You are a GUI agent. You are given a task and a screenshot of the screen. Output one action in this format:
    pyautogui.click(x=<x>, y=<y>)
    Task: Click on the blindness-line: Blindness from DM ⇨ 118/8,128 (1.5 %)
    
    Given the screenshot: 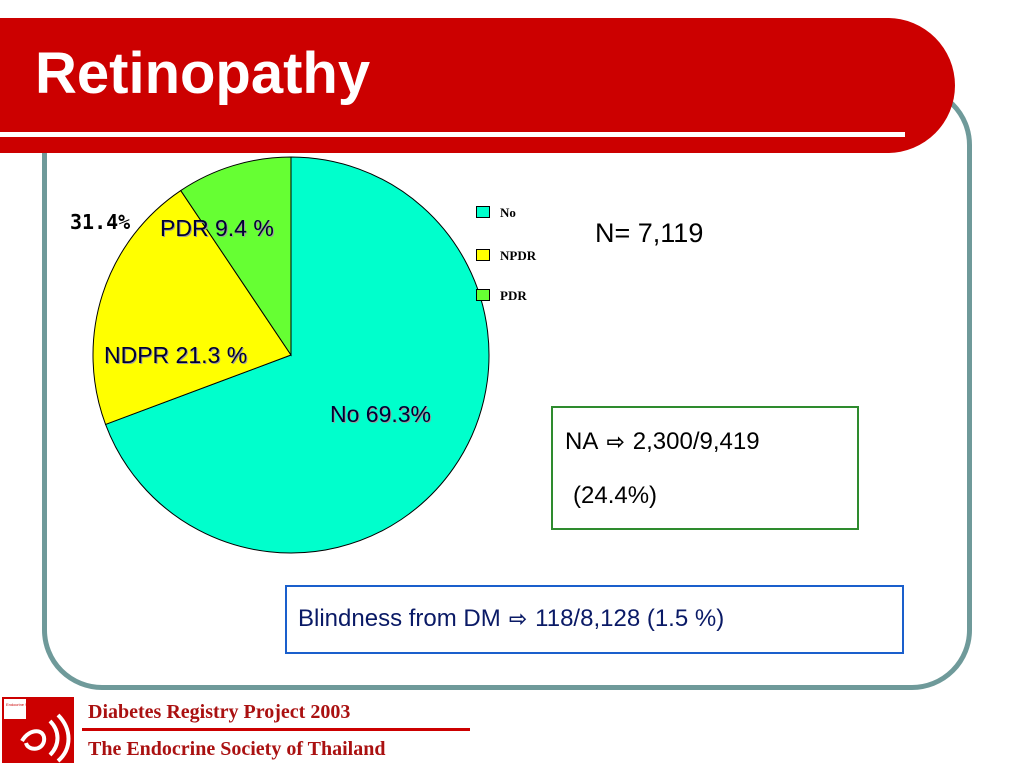 What is the action you would take?
    pyautogui.click(x=511, y=619)
    